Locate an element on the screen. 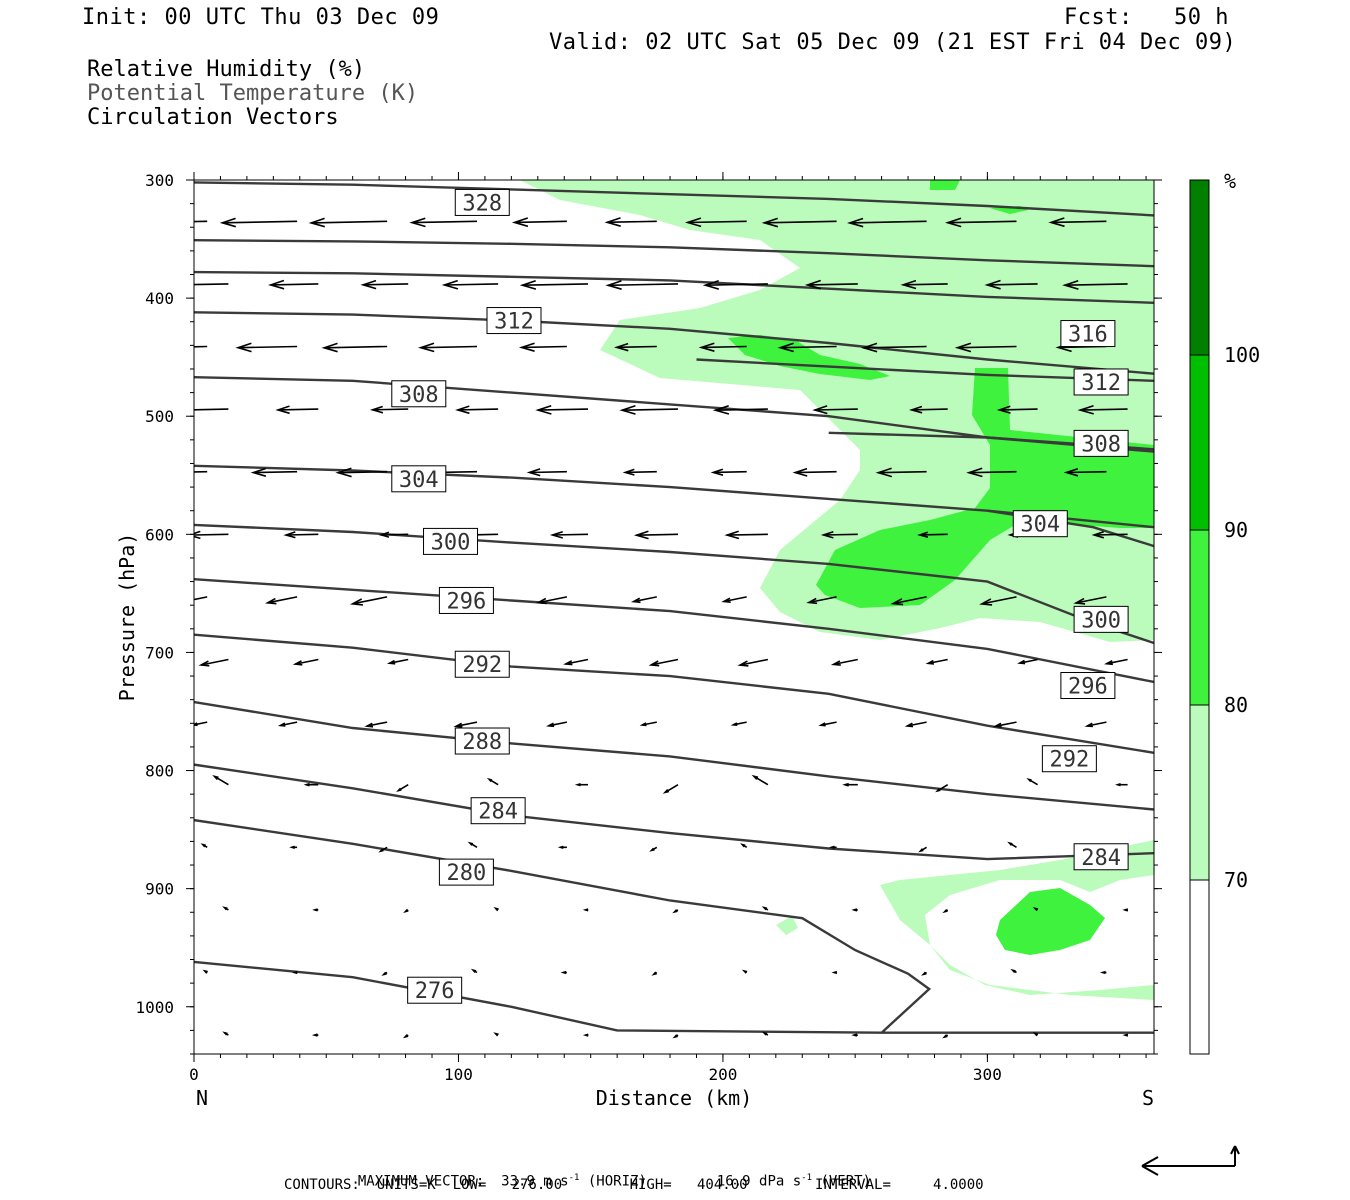  contour-label-280: 280 is located at coordinates (466, 872).